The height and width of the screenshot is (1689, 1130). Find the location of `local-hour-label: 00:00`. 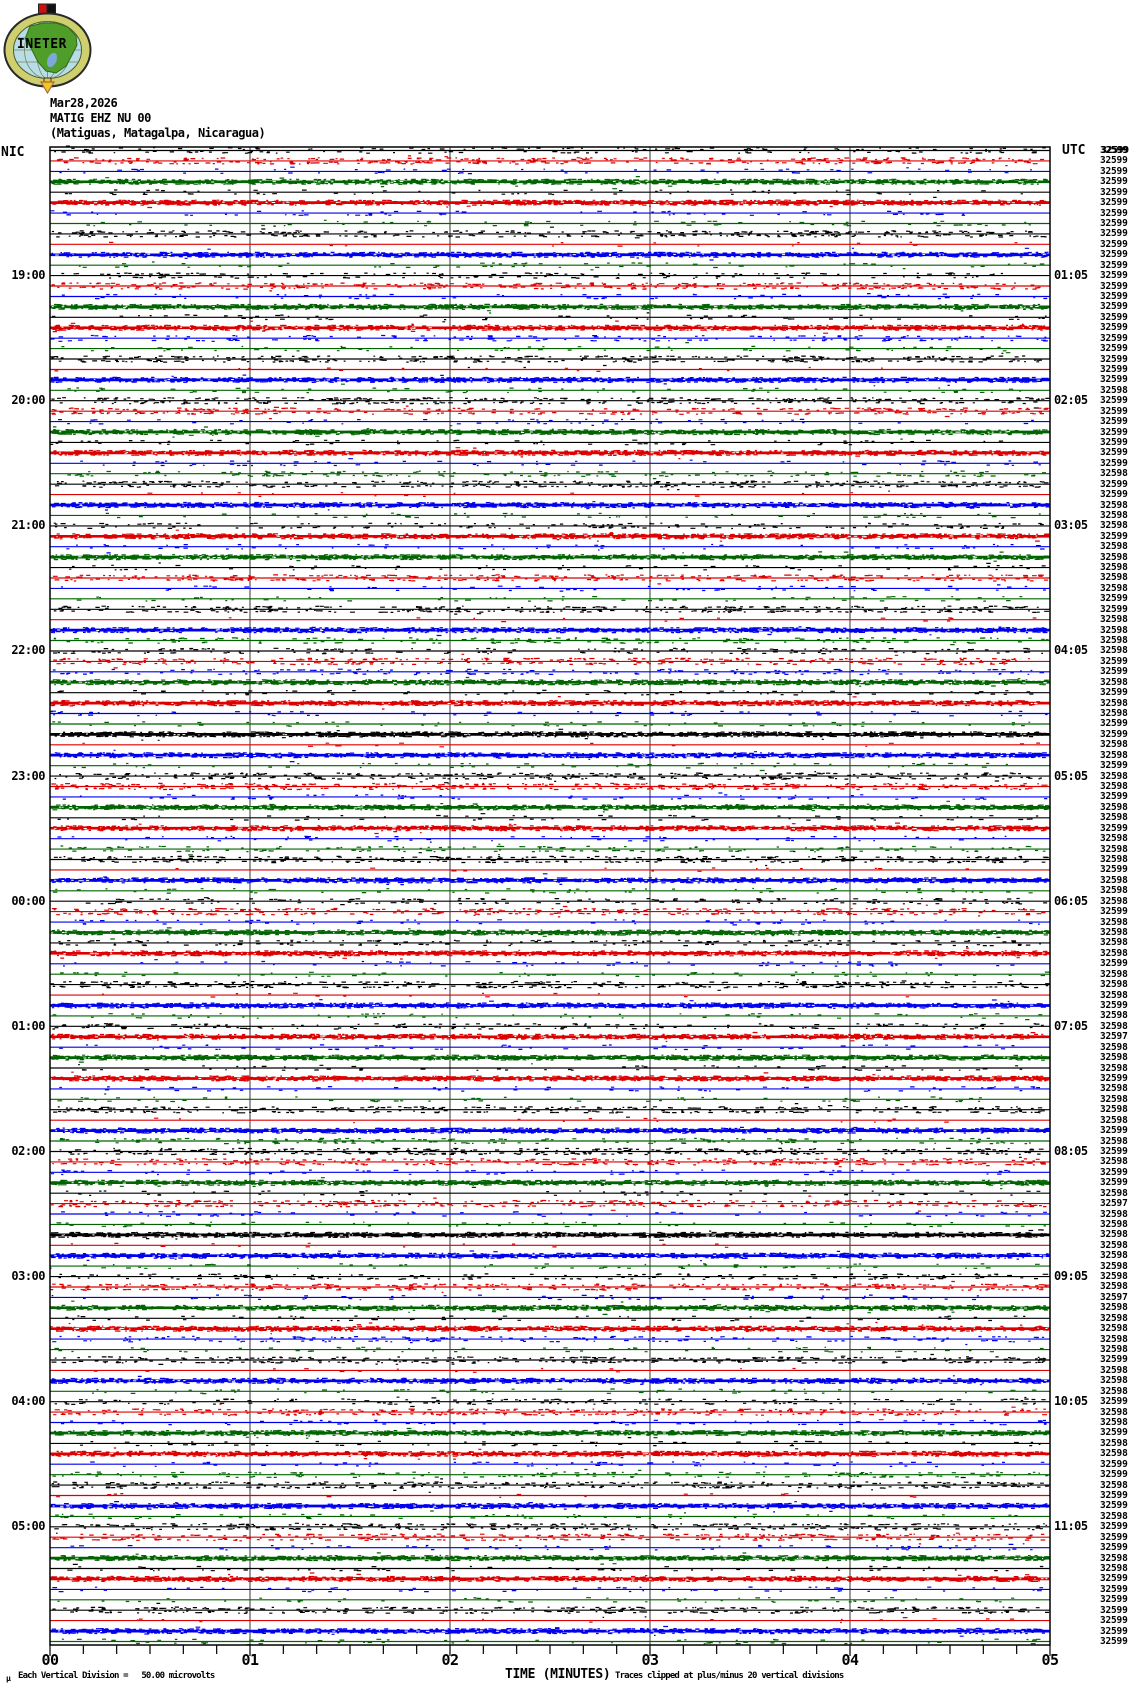

local-hour-label: 00:00 is located at coordinates (28, 900).